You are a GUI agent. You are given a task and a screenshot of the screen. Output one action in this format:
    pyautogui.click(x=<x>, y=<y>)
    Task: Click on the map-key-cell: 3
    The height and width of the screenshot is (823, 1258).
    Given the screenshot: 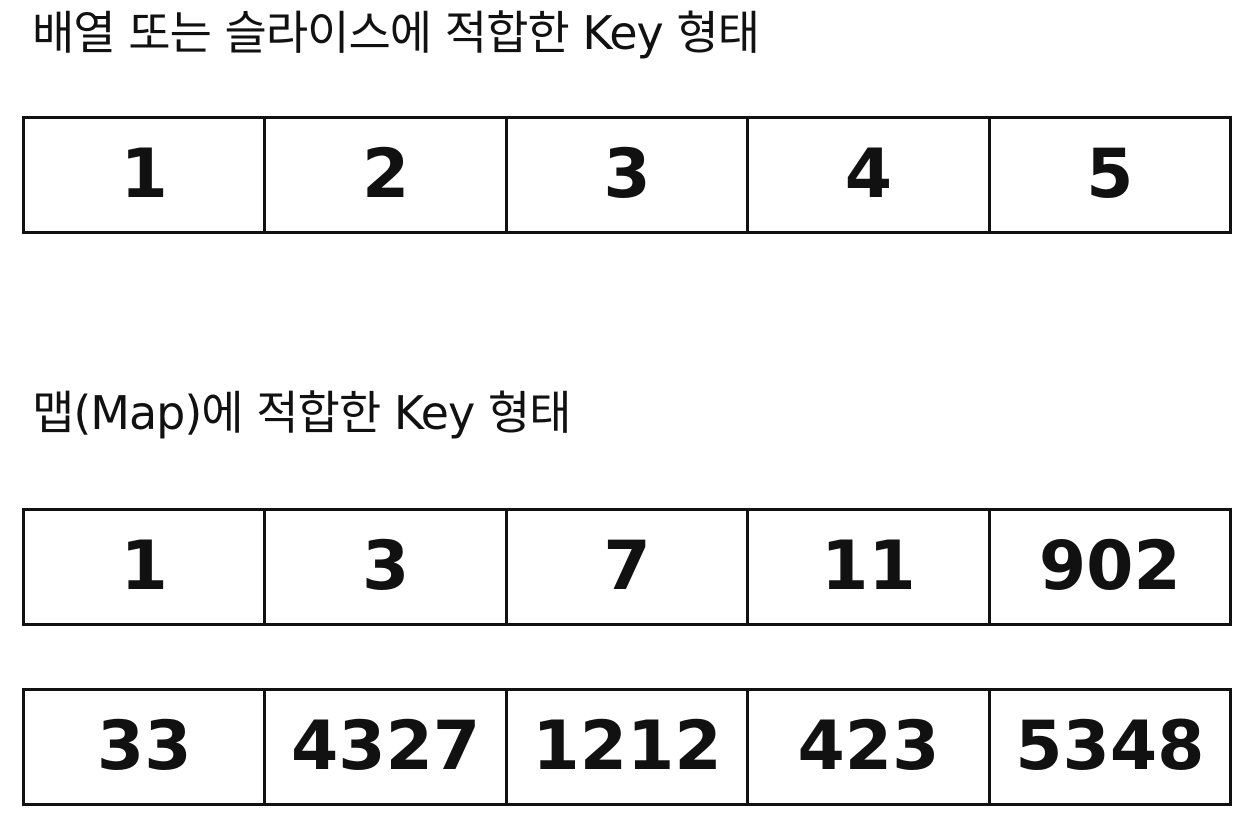 What is the action you would take?
    pyautogui.click(x=387, y=567)
    